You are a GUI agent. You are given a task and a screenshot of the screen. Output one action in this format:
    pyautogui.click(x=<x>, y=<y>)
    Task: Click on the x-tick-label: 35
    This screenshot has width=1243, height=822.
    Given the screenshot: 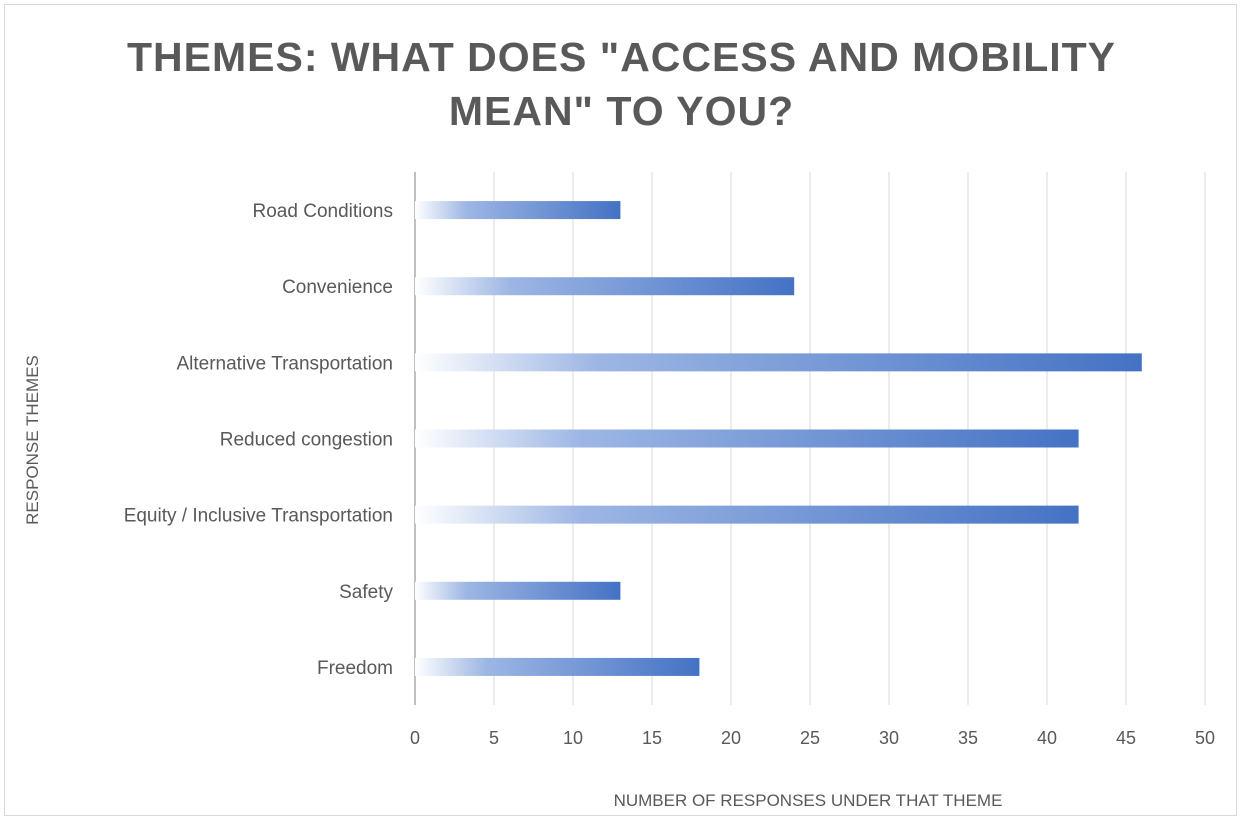 What is the action you would take?
    pyautogui.click(x=968, y=738)
    